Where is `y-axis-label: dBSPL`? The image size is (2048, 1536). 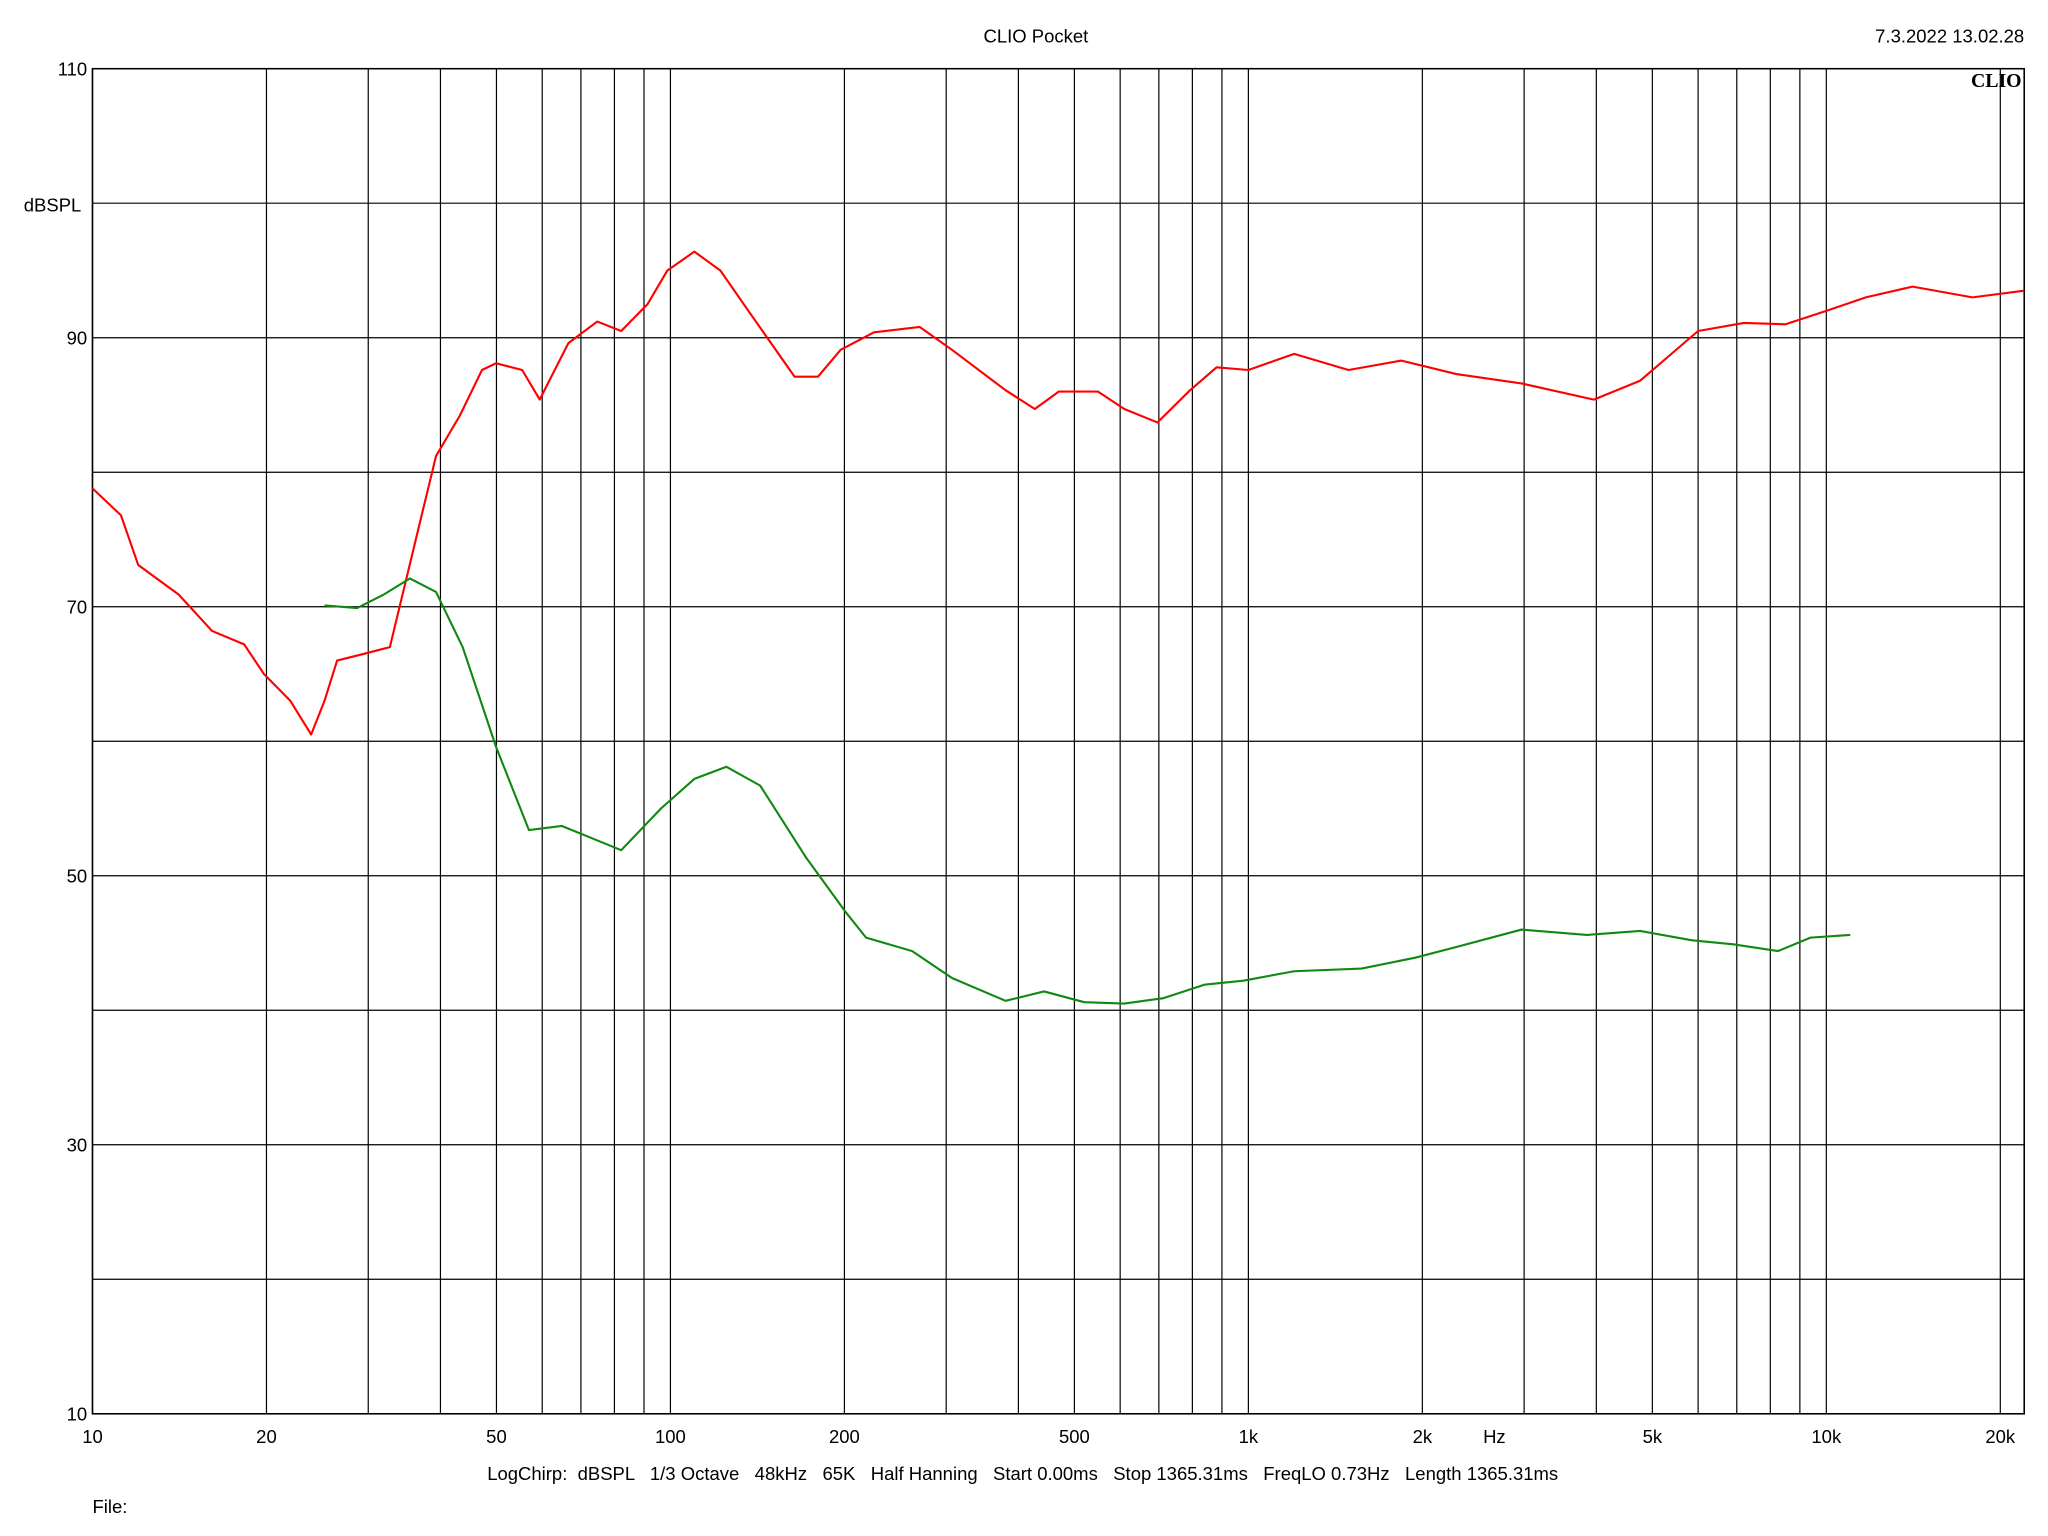 y-axis-label: dBSPL is located at coordinates (53, 204).